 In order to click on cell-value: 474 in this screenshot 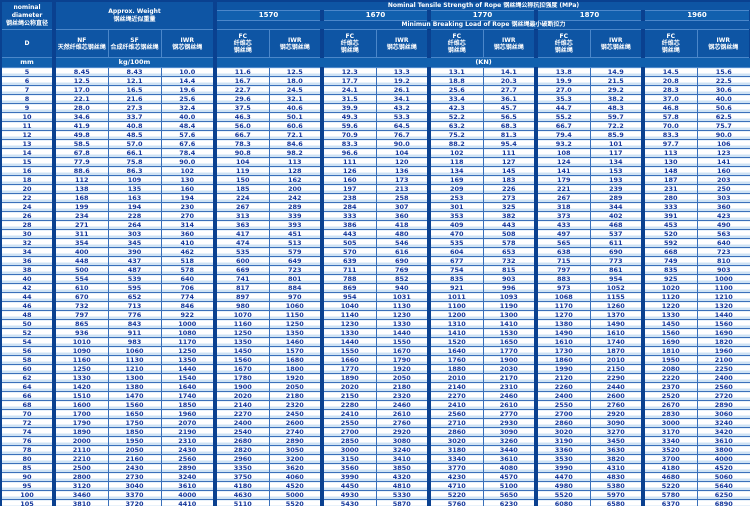, I will do `click(242, 243)`.